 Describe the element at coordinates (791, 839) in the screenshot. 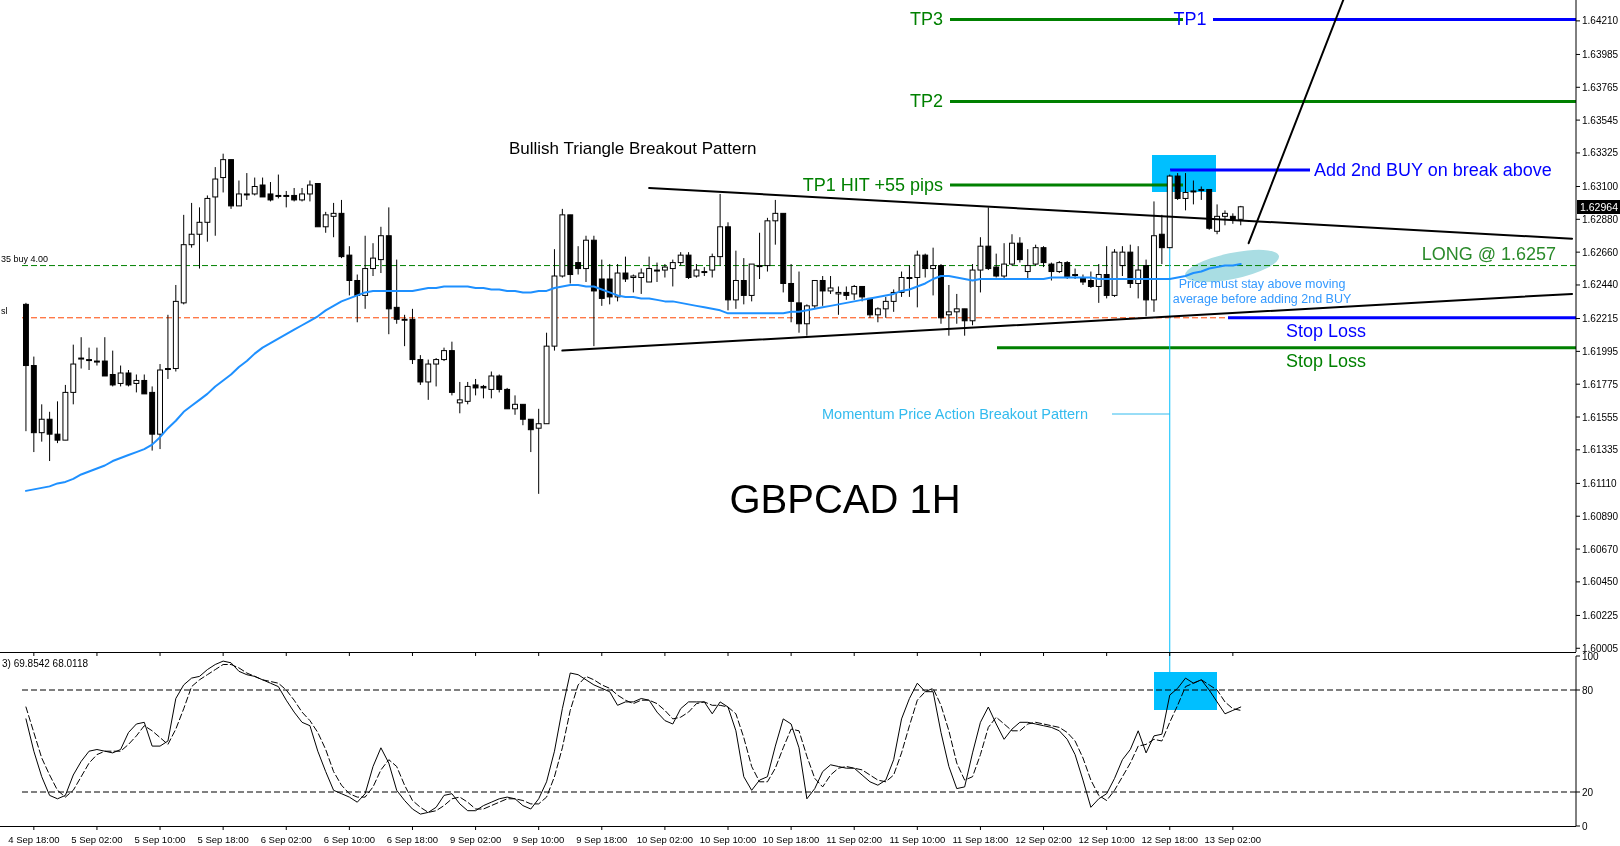

I see `x-tick-label: 10 Sep 18:00` at that location.